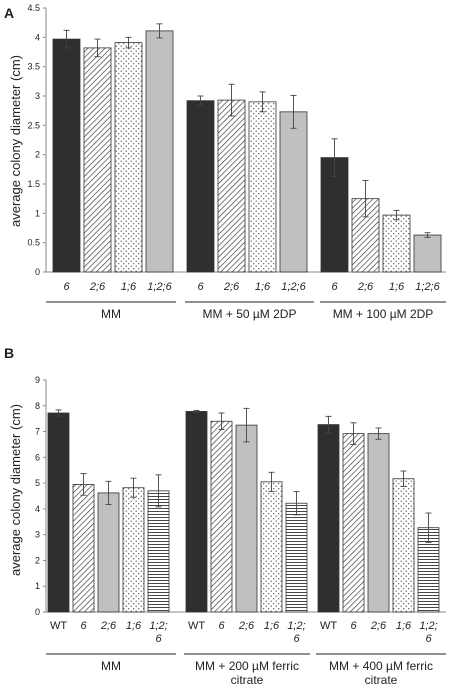 The height and width of the screenshot is (689, 454). What do you see at coordinates (37, 37) in the screenshot?
I see `panel-a-y-tick-label: 4` at bounding box center [37, 37].